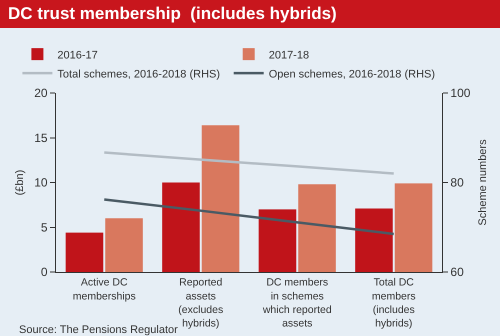 The height and width of the screenshot is (336, 500). What do you see at coordinates (41, 137) in the screenshot?
I see `y-tick-label: 15` at bounding box center [41, 137].